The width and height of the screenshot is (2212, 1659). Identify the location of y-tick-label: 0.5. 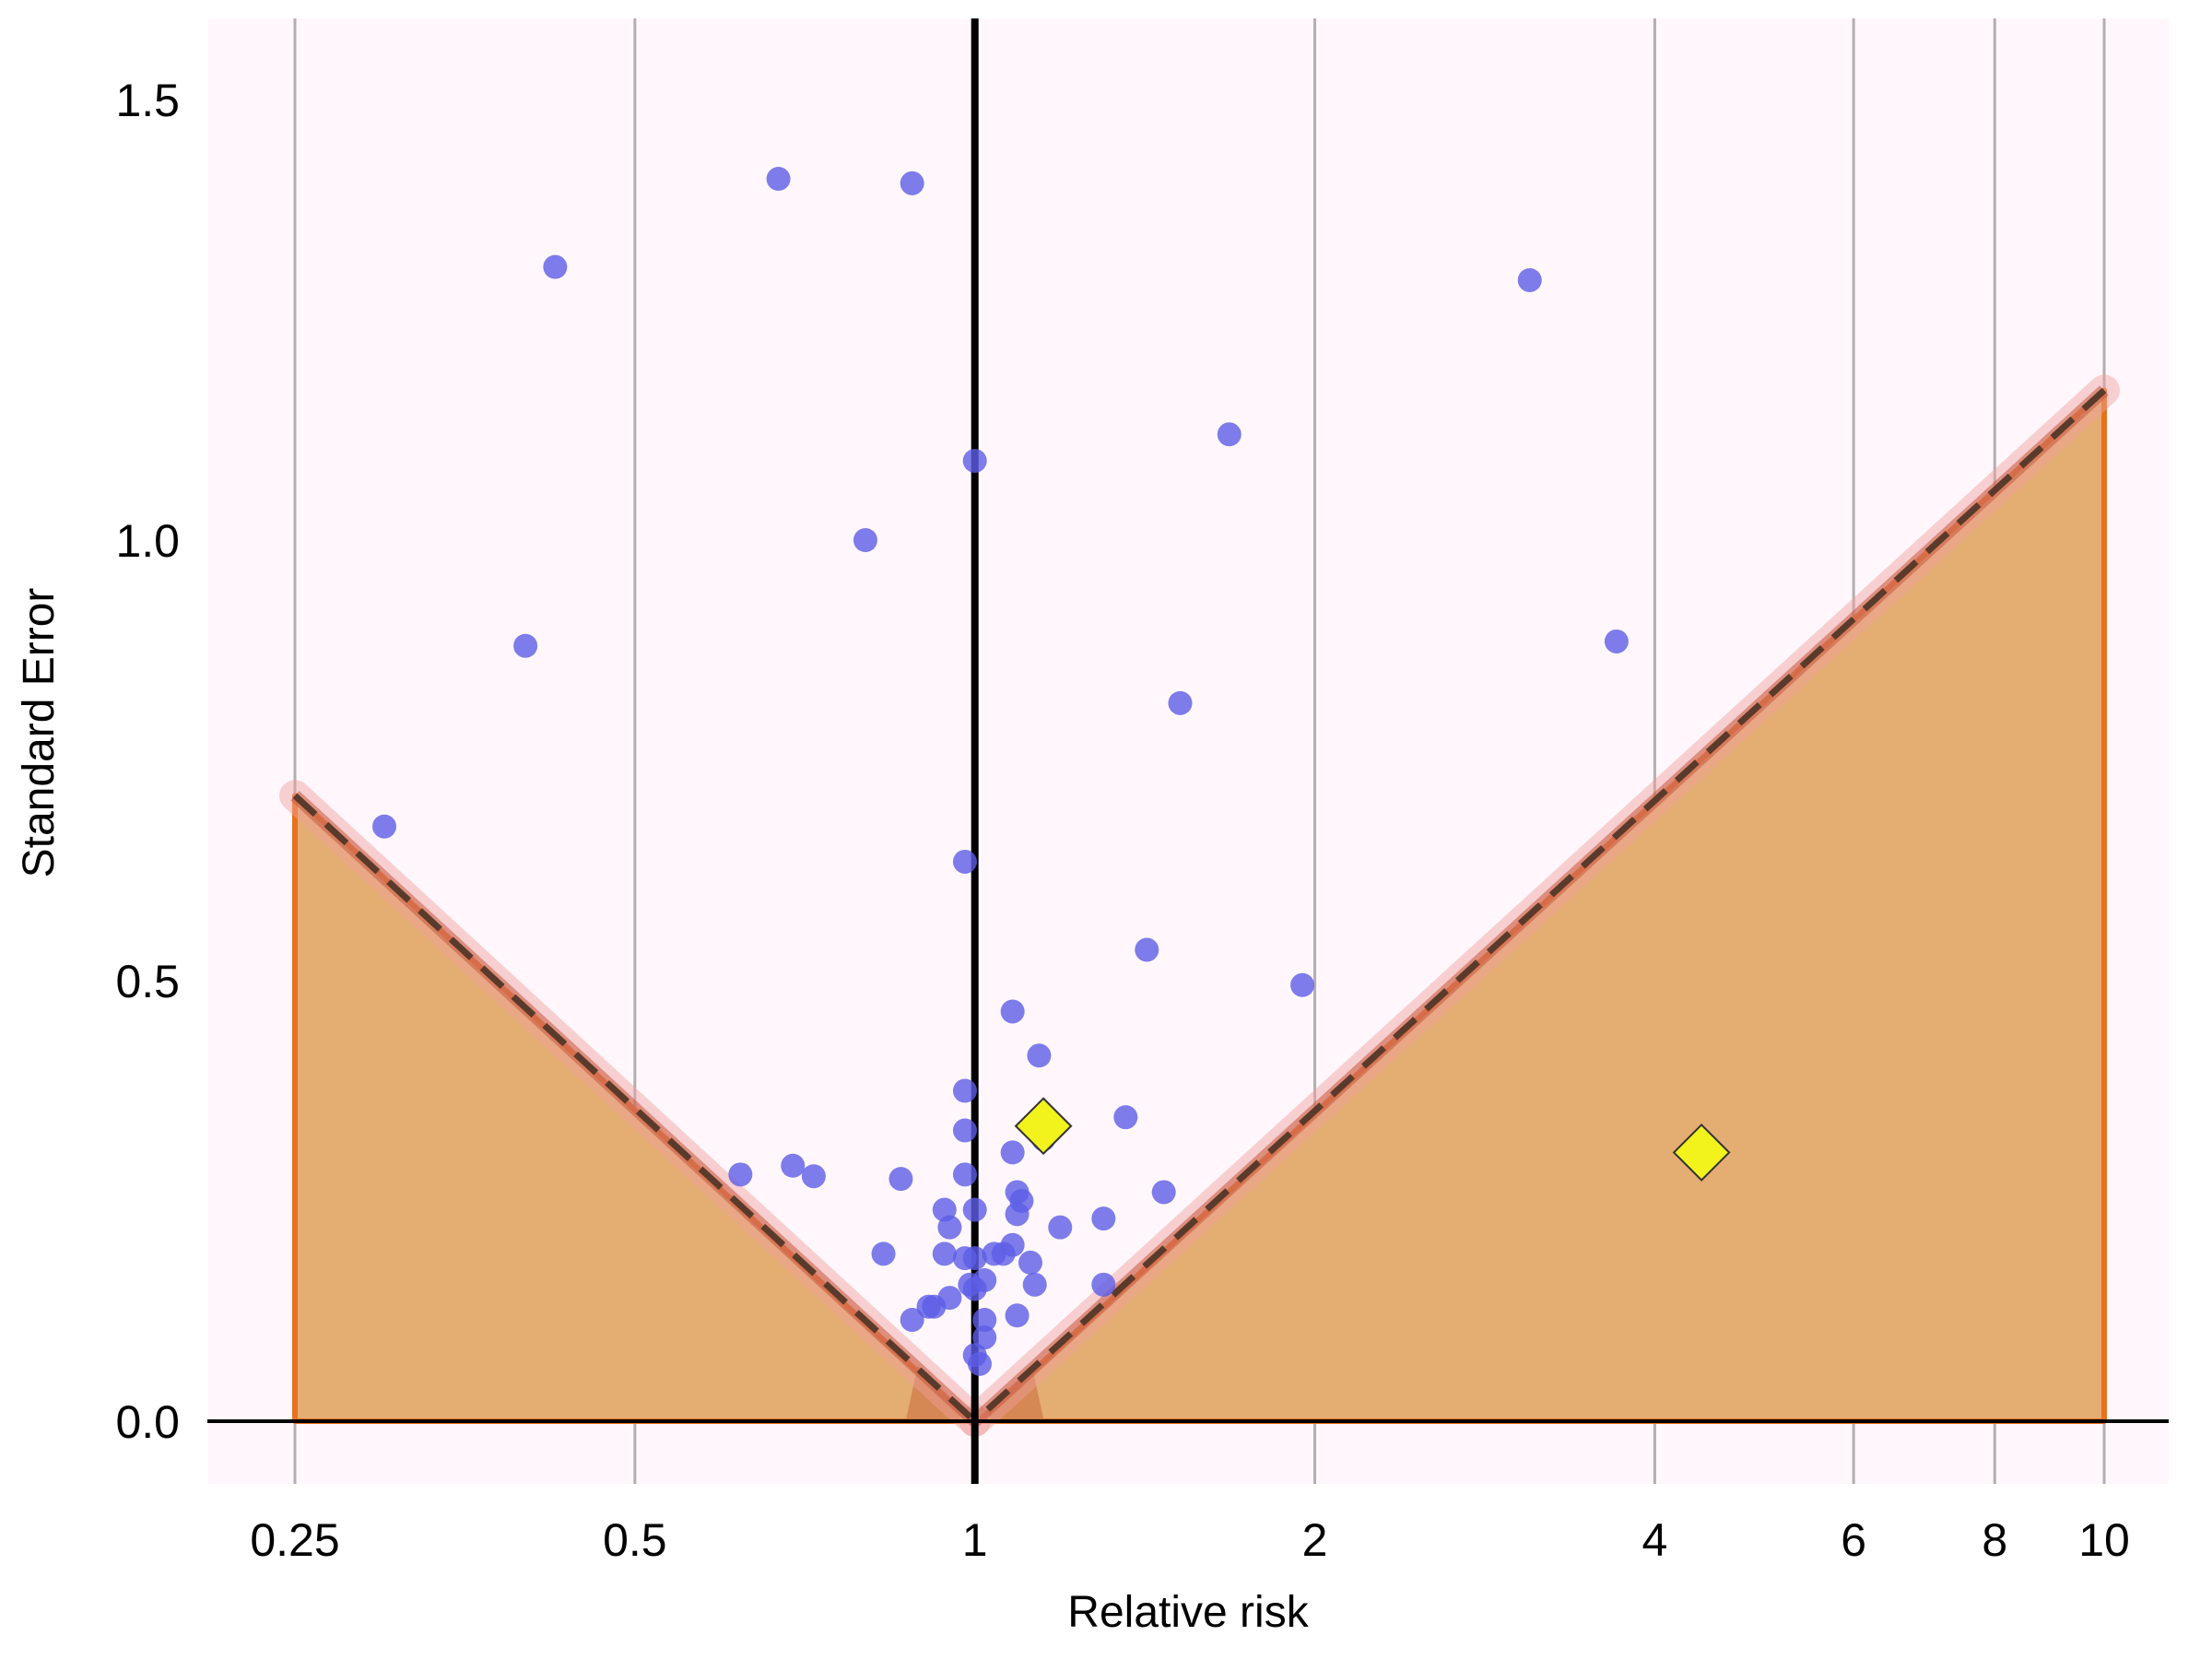
(147, 981).